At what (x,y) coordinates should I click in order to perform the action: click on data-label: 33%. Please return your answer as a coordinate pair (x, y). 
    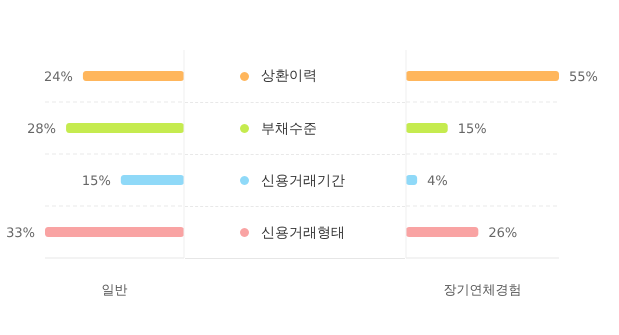
    Looking at the image, I should click on (20, 233).